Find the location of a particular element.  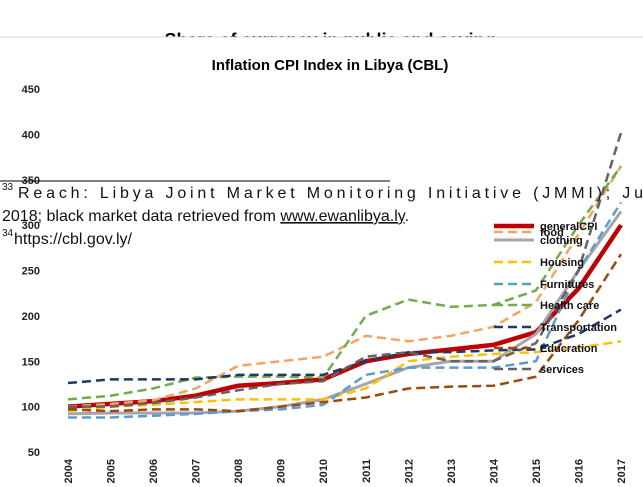

x-tick-label: 2009 is located at coordinates (282, 471).